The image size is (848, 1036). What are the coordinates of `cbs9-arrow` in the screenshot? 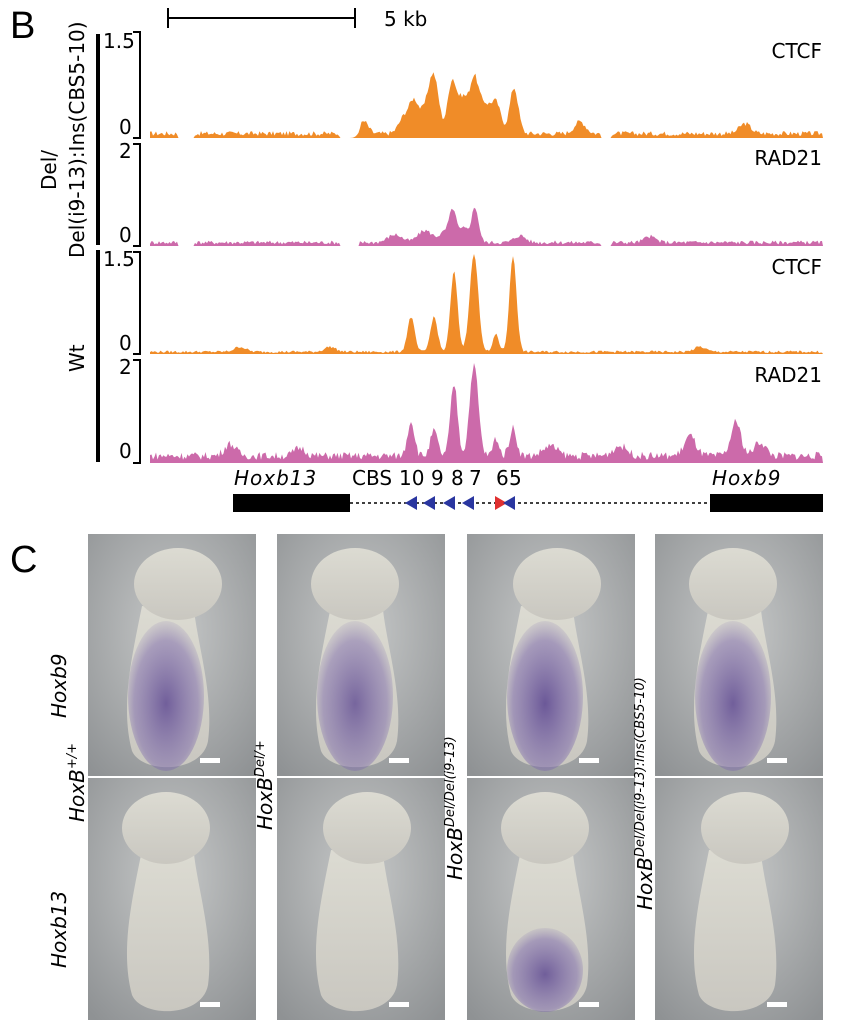 It's located at (429, 503).